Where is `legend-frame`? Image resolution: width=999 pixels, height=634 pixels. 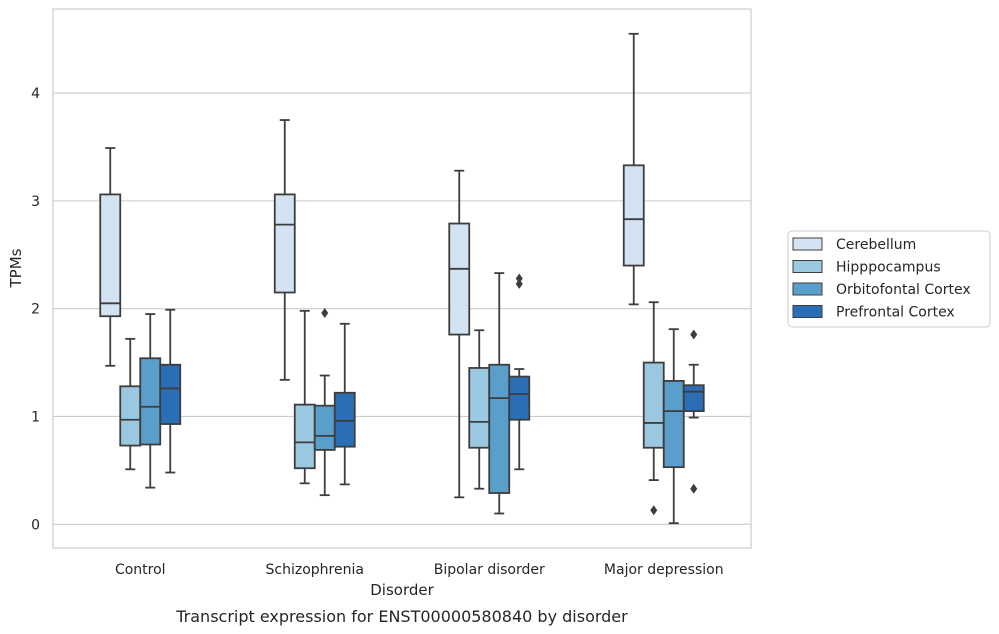 legend-frame is located at coordinates (889, 279).